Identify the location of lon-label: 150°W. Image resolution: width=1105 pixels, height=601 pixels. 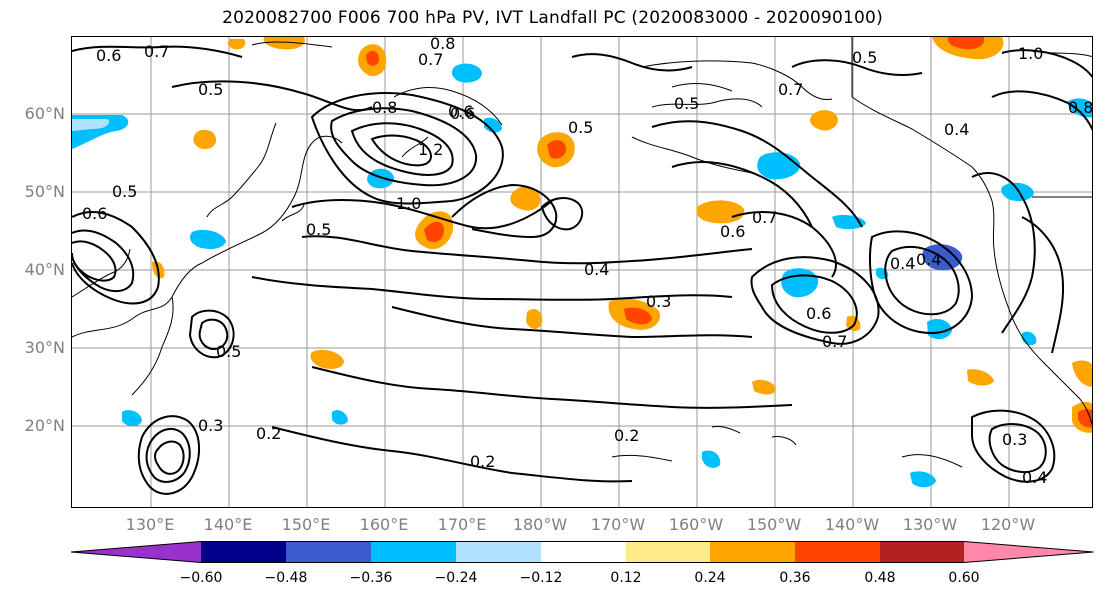
(774, 524).